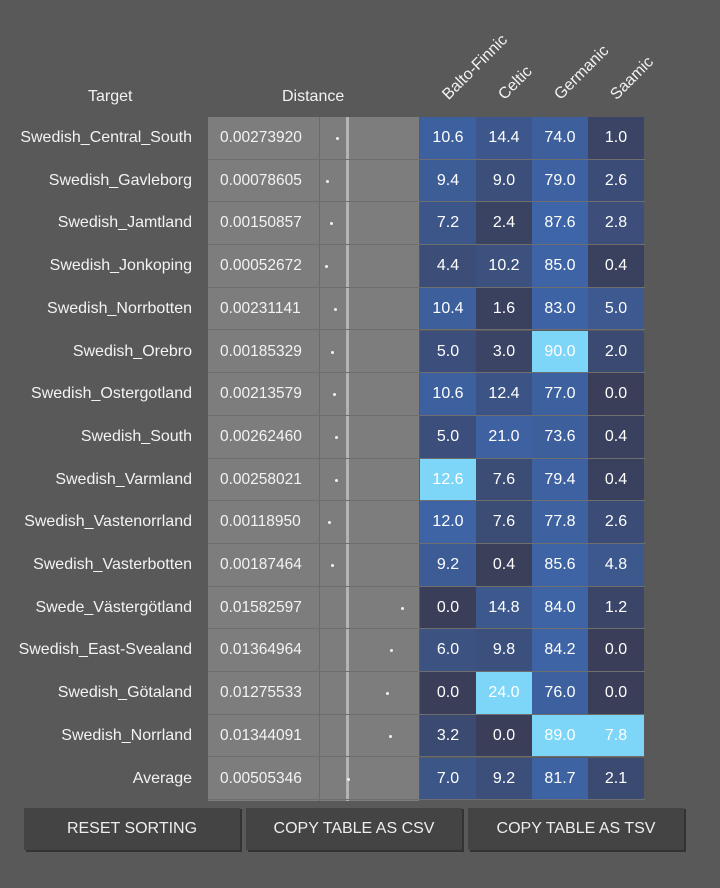 Image resolution: width=720 pixels, height=888 pixels. Describe the element at coordinates (616, 608) in the screenshot. I see `component-cell-saamic: 1.2` at that location.